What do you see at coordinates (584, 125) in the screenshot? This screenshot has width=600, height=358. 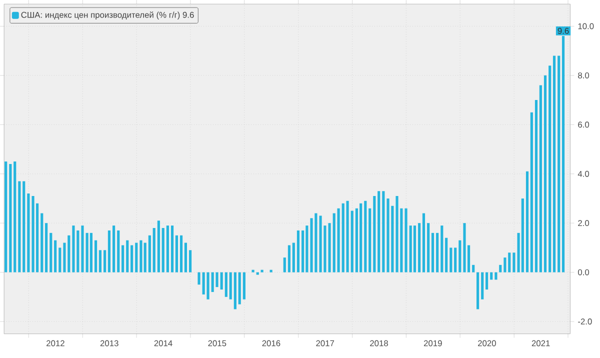 I see `y-tick-label: 6.0` at bounding box center [584, 125].